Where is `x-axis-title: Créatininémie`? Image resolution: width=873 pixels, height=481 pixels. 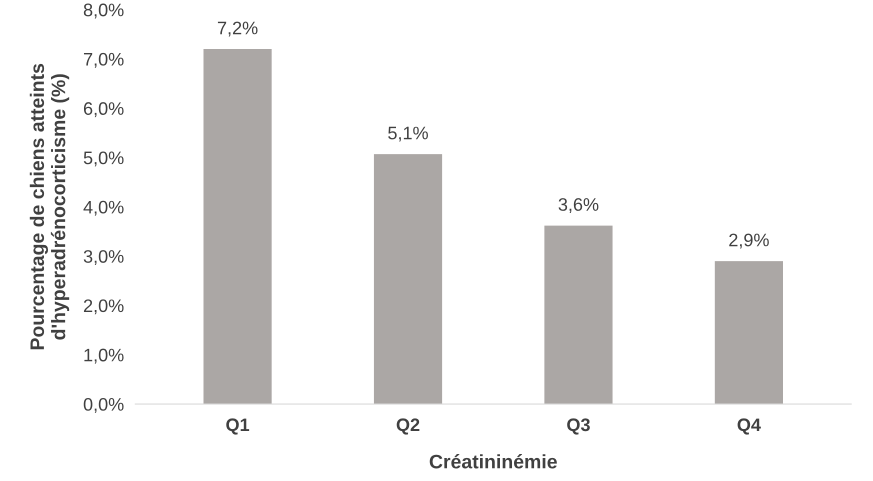
x-axis-title: Créatininémie is located at coordinates (493, 461).